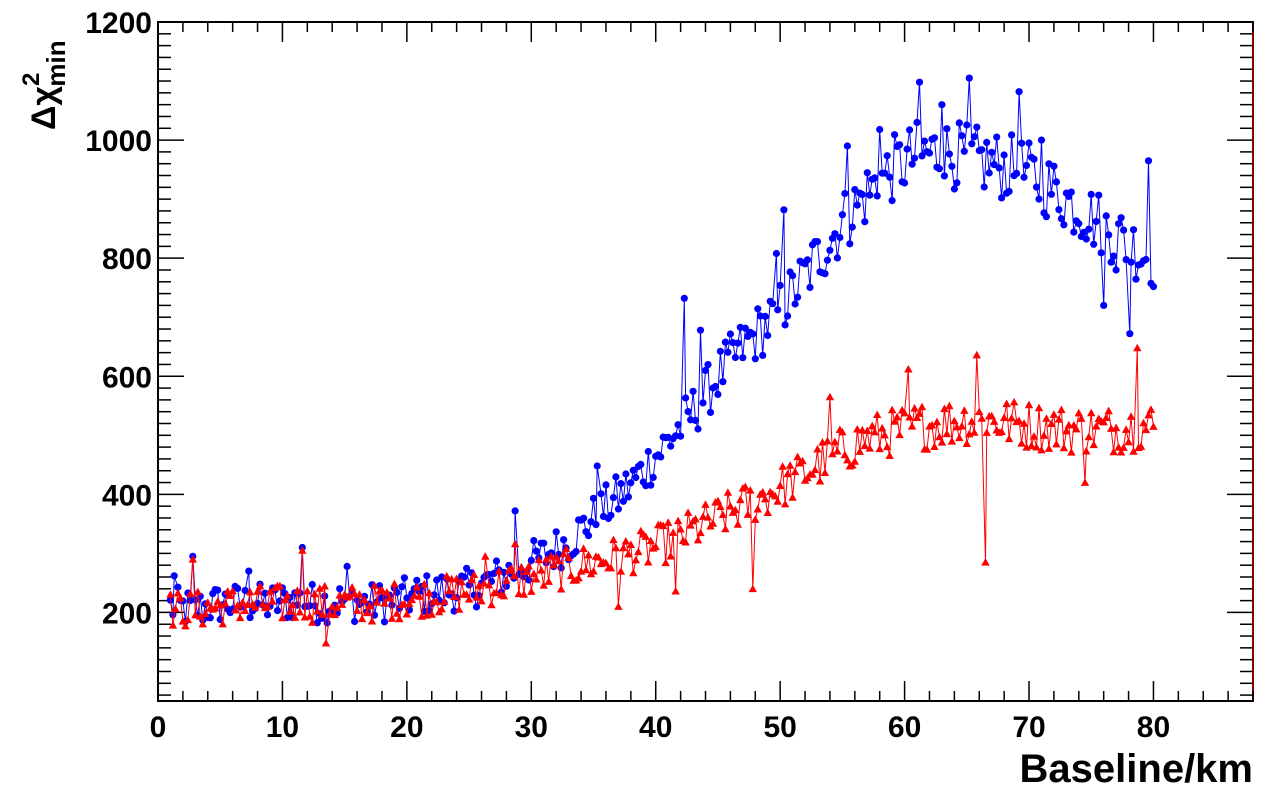  I want to click on y-axis-label-sub: min, so click(56, 63).